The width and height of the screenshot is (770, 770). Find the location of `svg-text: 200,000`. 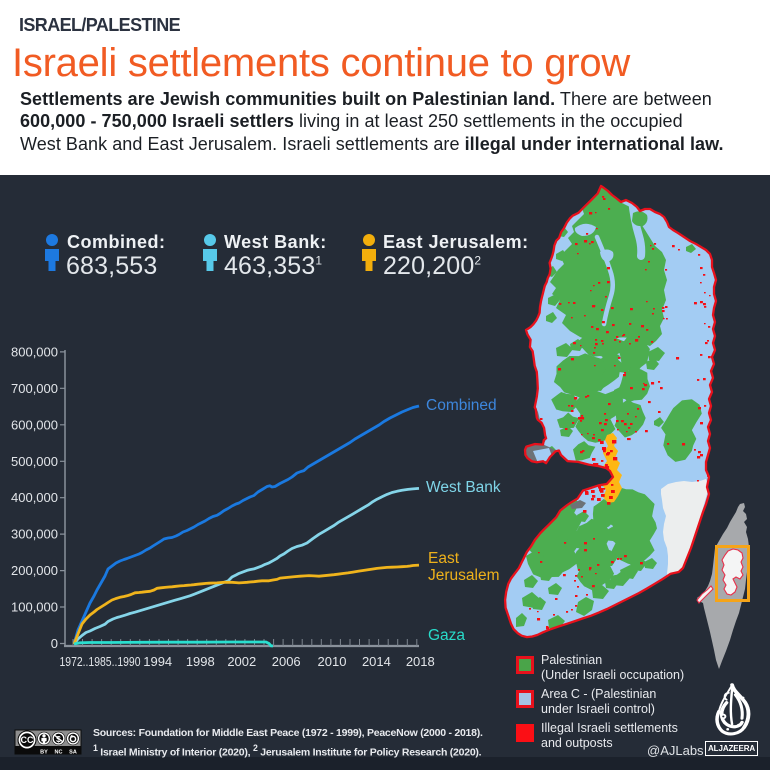

svg-text: 200,000 is located at coordinates (34, 570).